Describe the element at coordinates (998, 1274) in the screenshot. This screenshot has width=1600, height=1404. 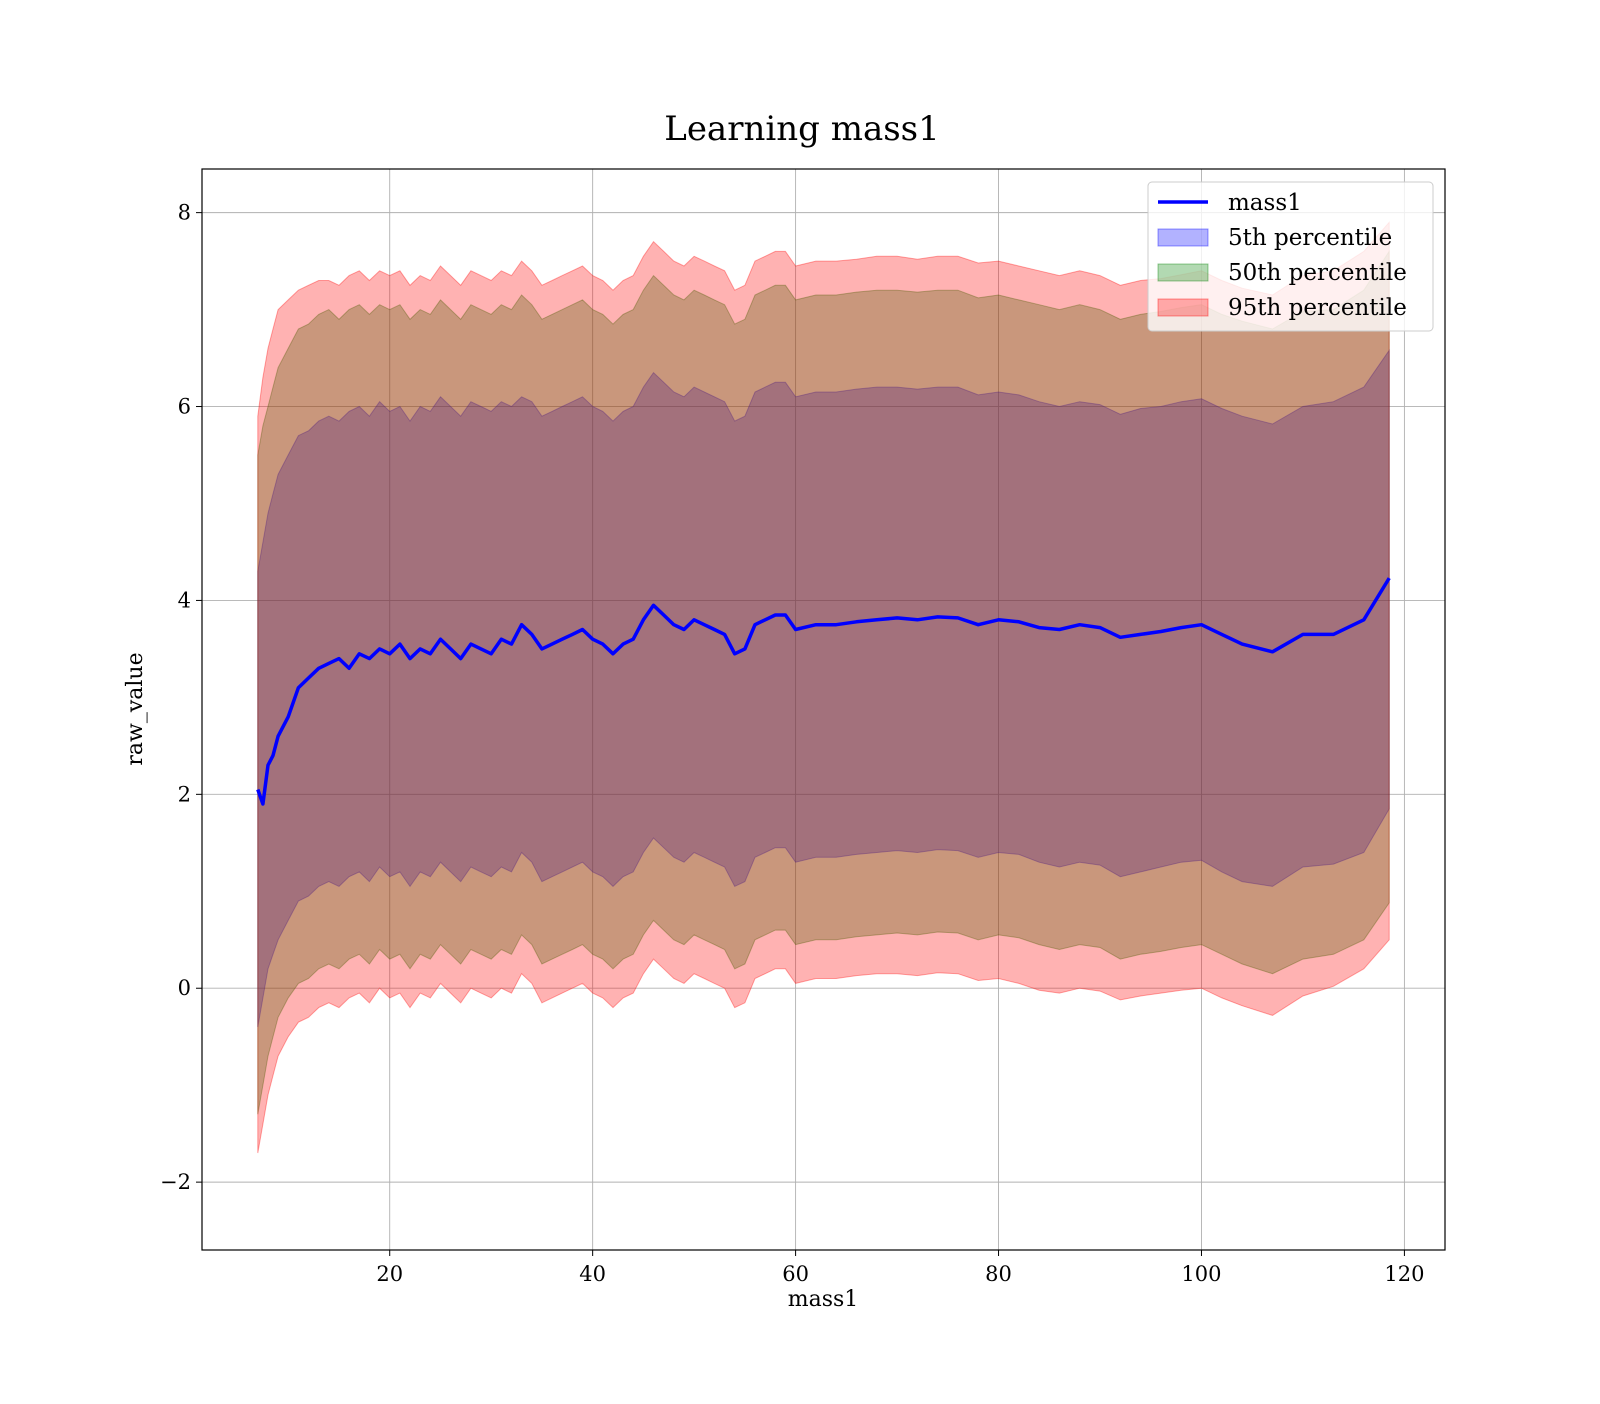
I see `x-tick-label: 80` at that location.